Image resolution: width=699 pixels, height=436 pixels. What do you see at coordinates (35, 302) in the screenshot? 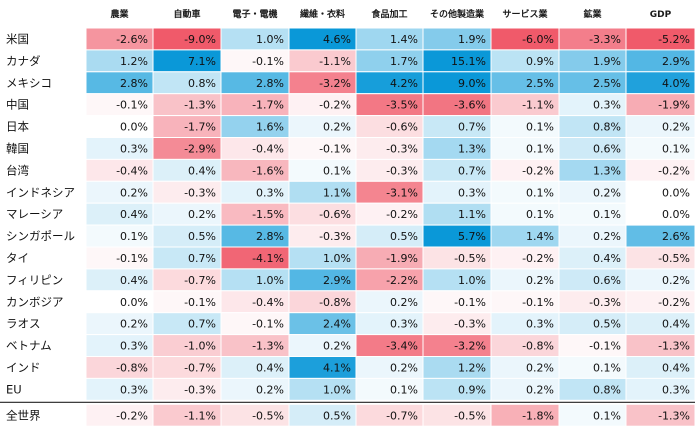
I see `row-label: カンボジア` at bounding box center [35, 302].